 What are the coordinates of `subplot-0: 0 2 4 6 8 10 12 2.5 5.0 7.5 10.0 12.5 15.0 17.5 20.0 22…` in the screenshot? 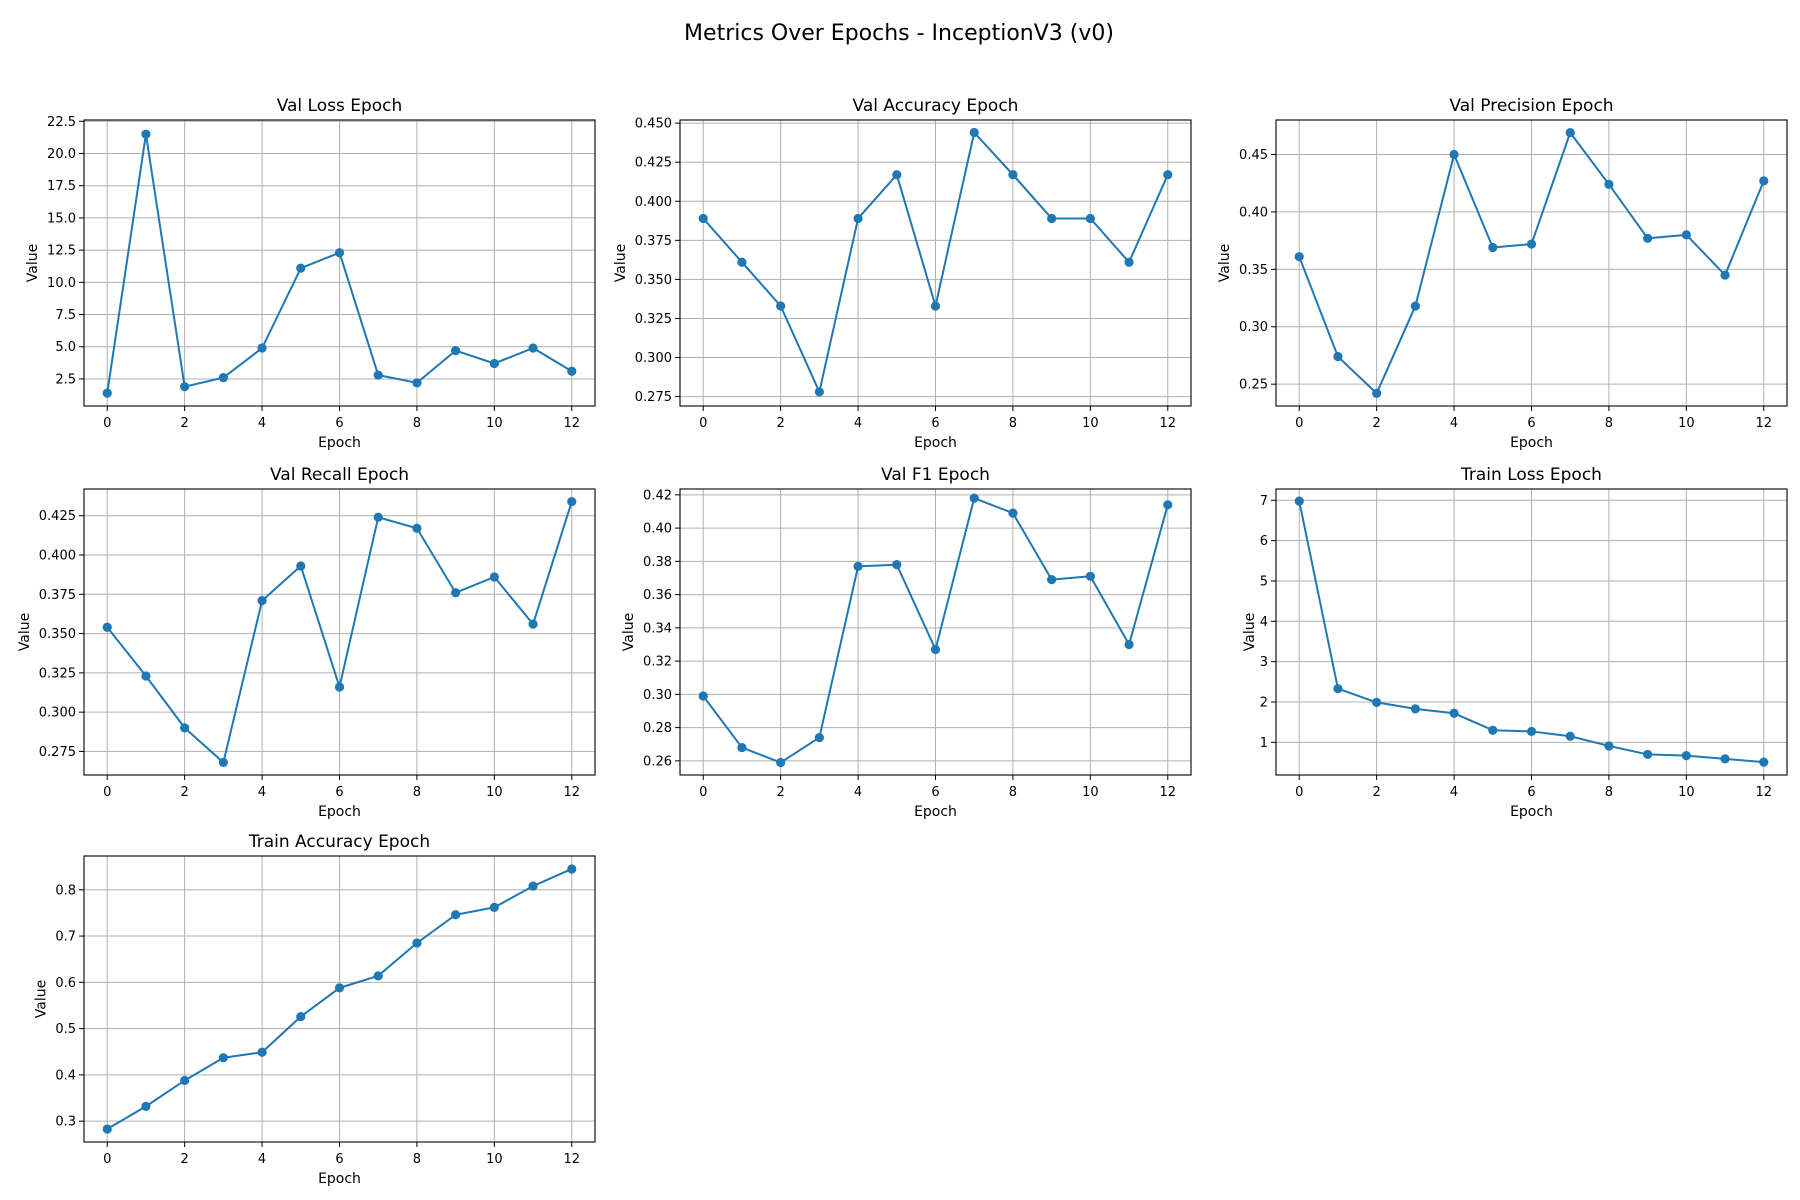 It's located at (310, 273).